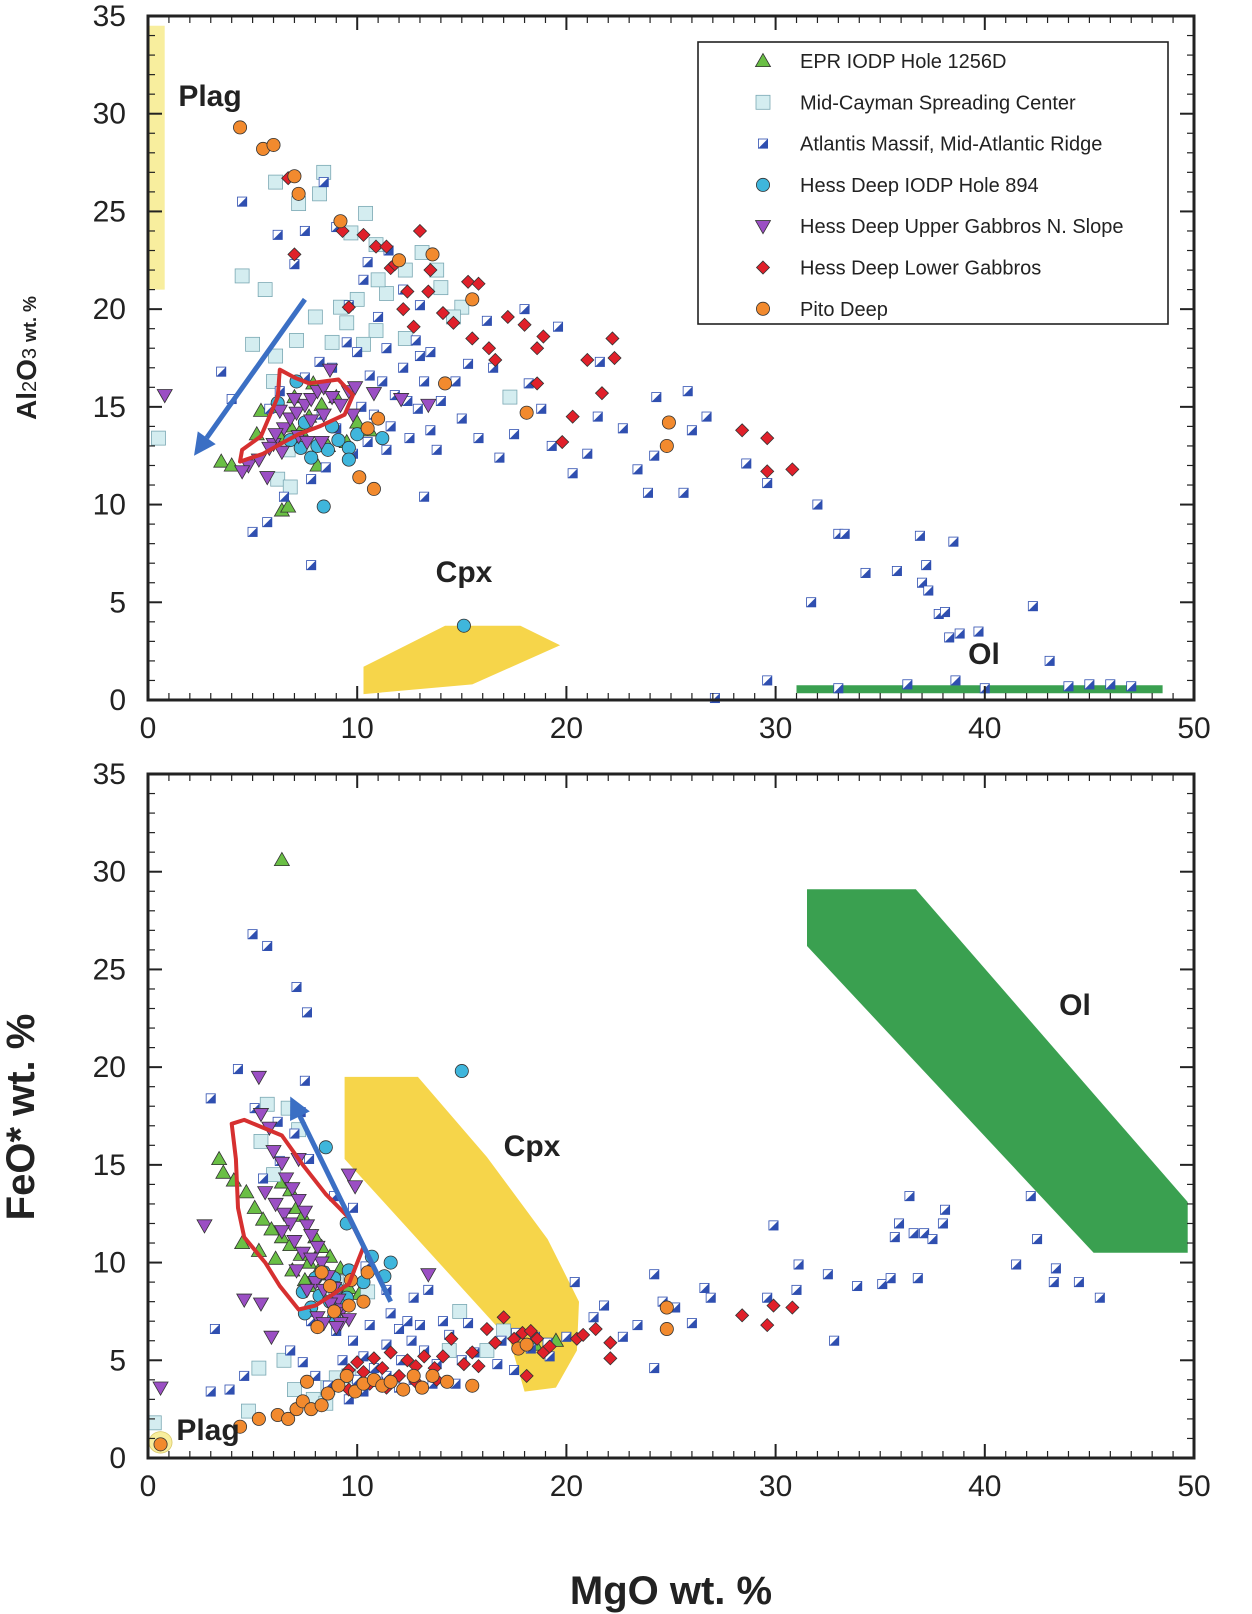 Image resolution: width=1252 pixels, height=1614 pixels. I want to click on y-tick-label: 35, so click(109, 774).